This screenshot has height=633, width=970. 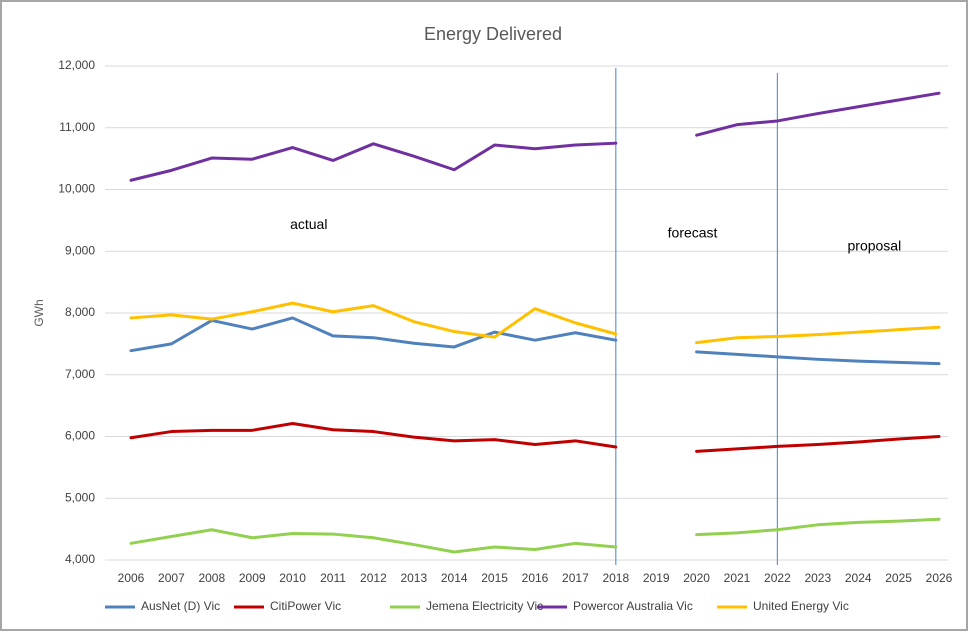 I want to click on x-tick-label: 2024, so click(x=858, y=578).